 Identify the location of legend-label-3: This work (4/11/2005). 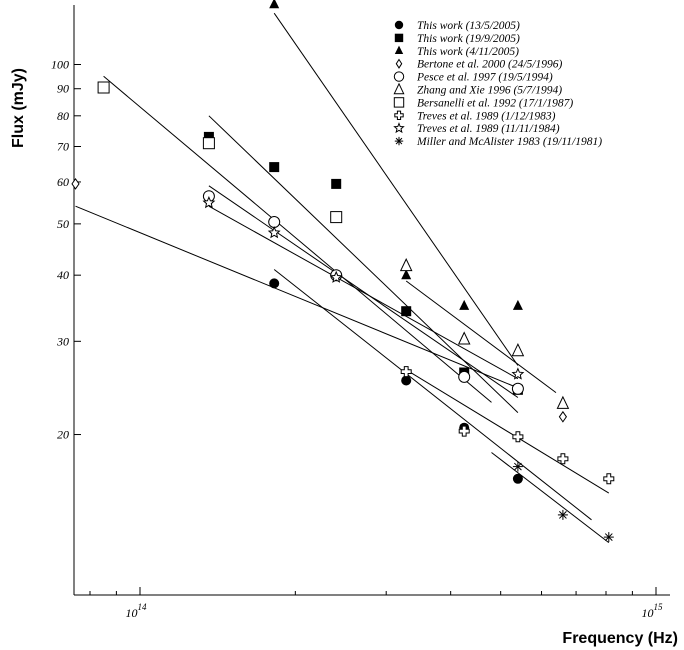
(468, 52).